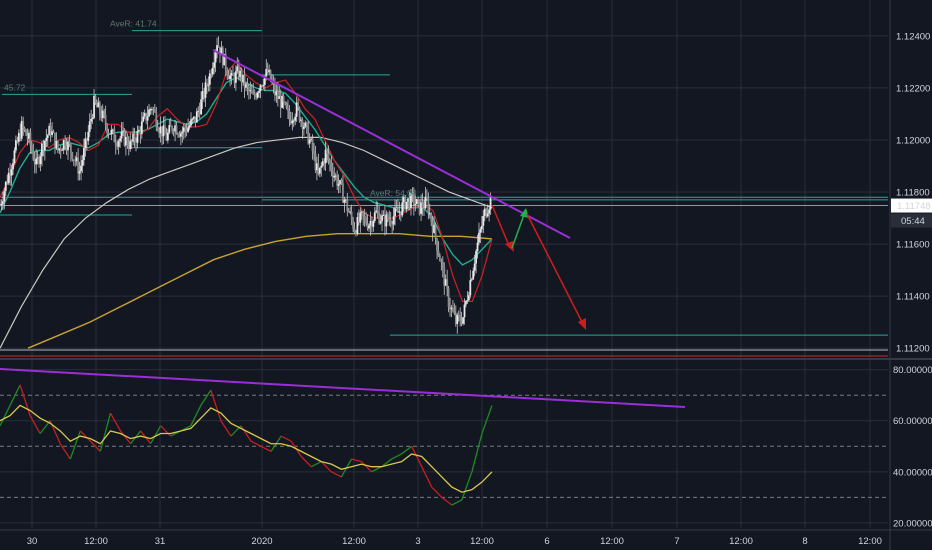  I want to click on time-tick-label: 7, so click(676, 541).